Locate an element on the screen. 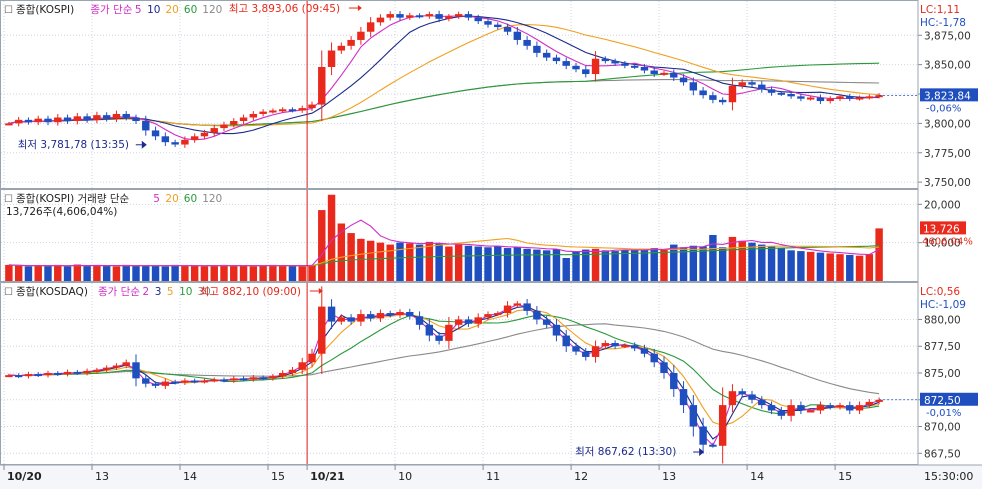 The height and width of the screenshot is (493, 982). legend-item-2: 3 is located at coordinates (158, 292).